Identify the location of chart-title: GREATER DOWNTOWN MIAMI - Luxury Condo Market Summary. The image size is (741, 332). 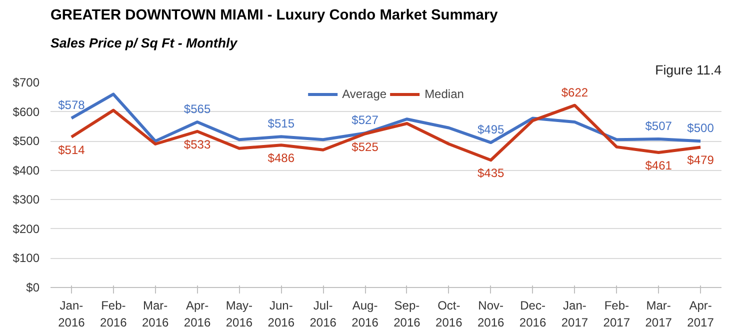
(274, 16).